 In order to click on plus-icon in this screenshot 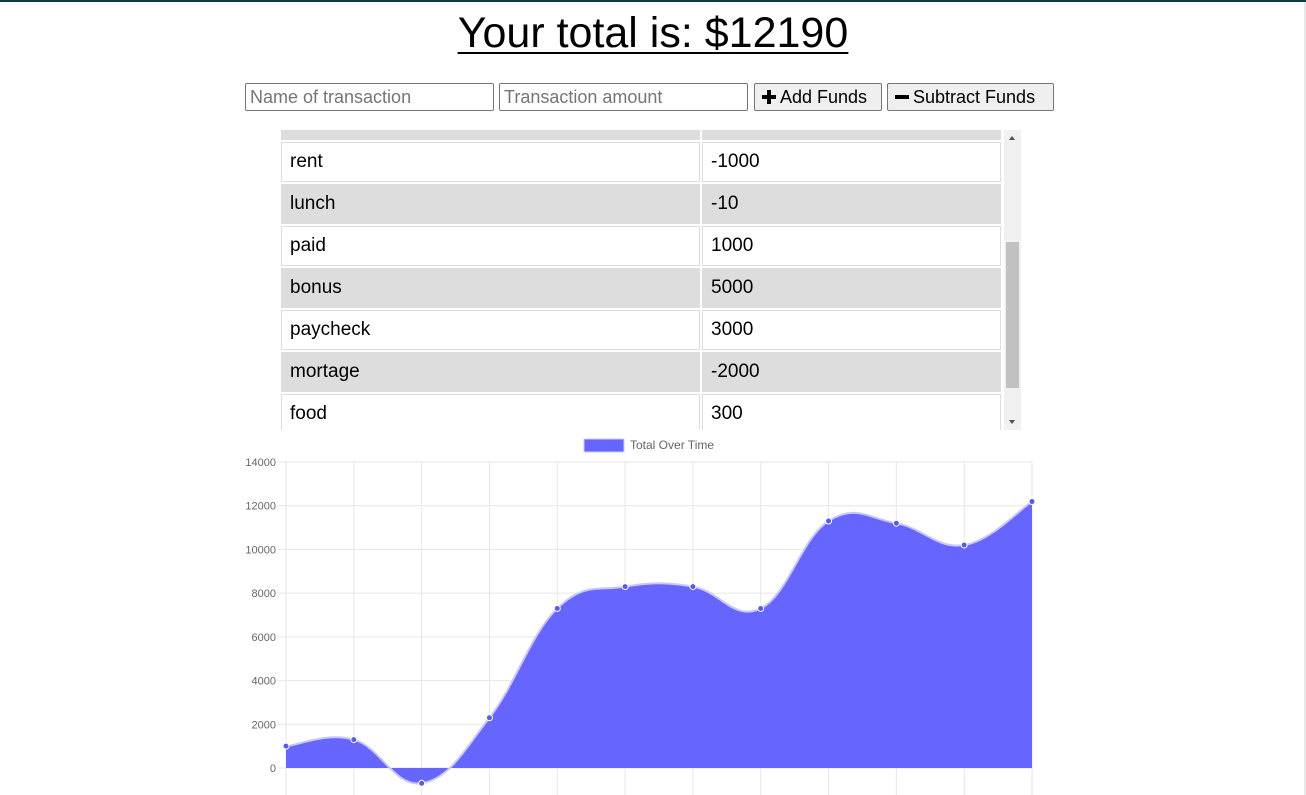, I will do `click(769, 97)`.